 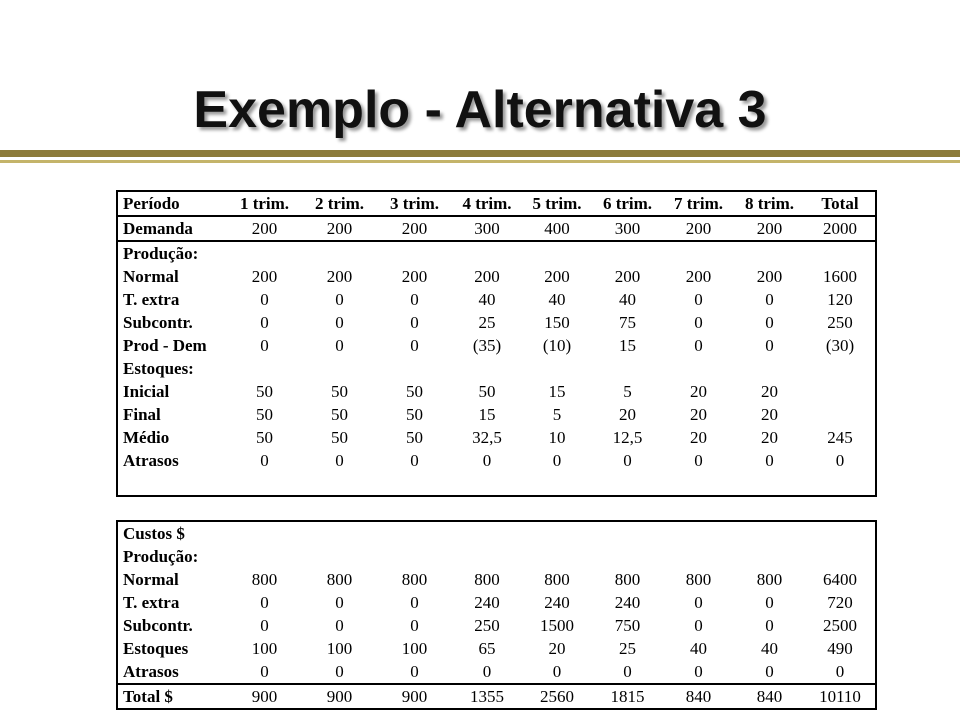 I want to click on table-cell: 4 trim., so click(x=487, y=203).